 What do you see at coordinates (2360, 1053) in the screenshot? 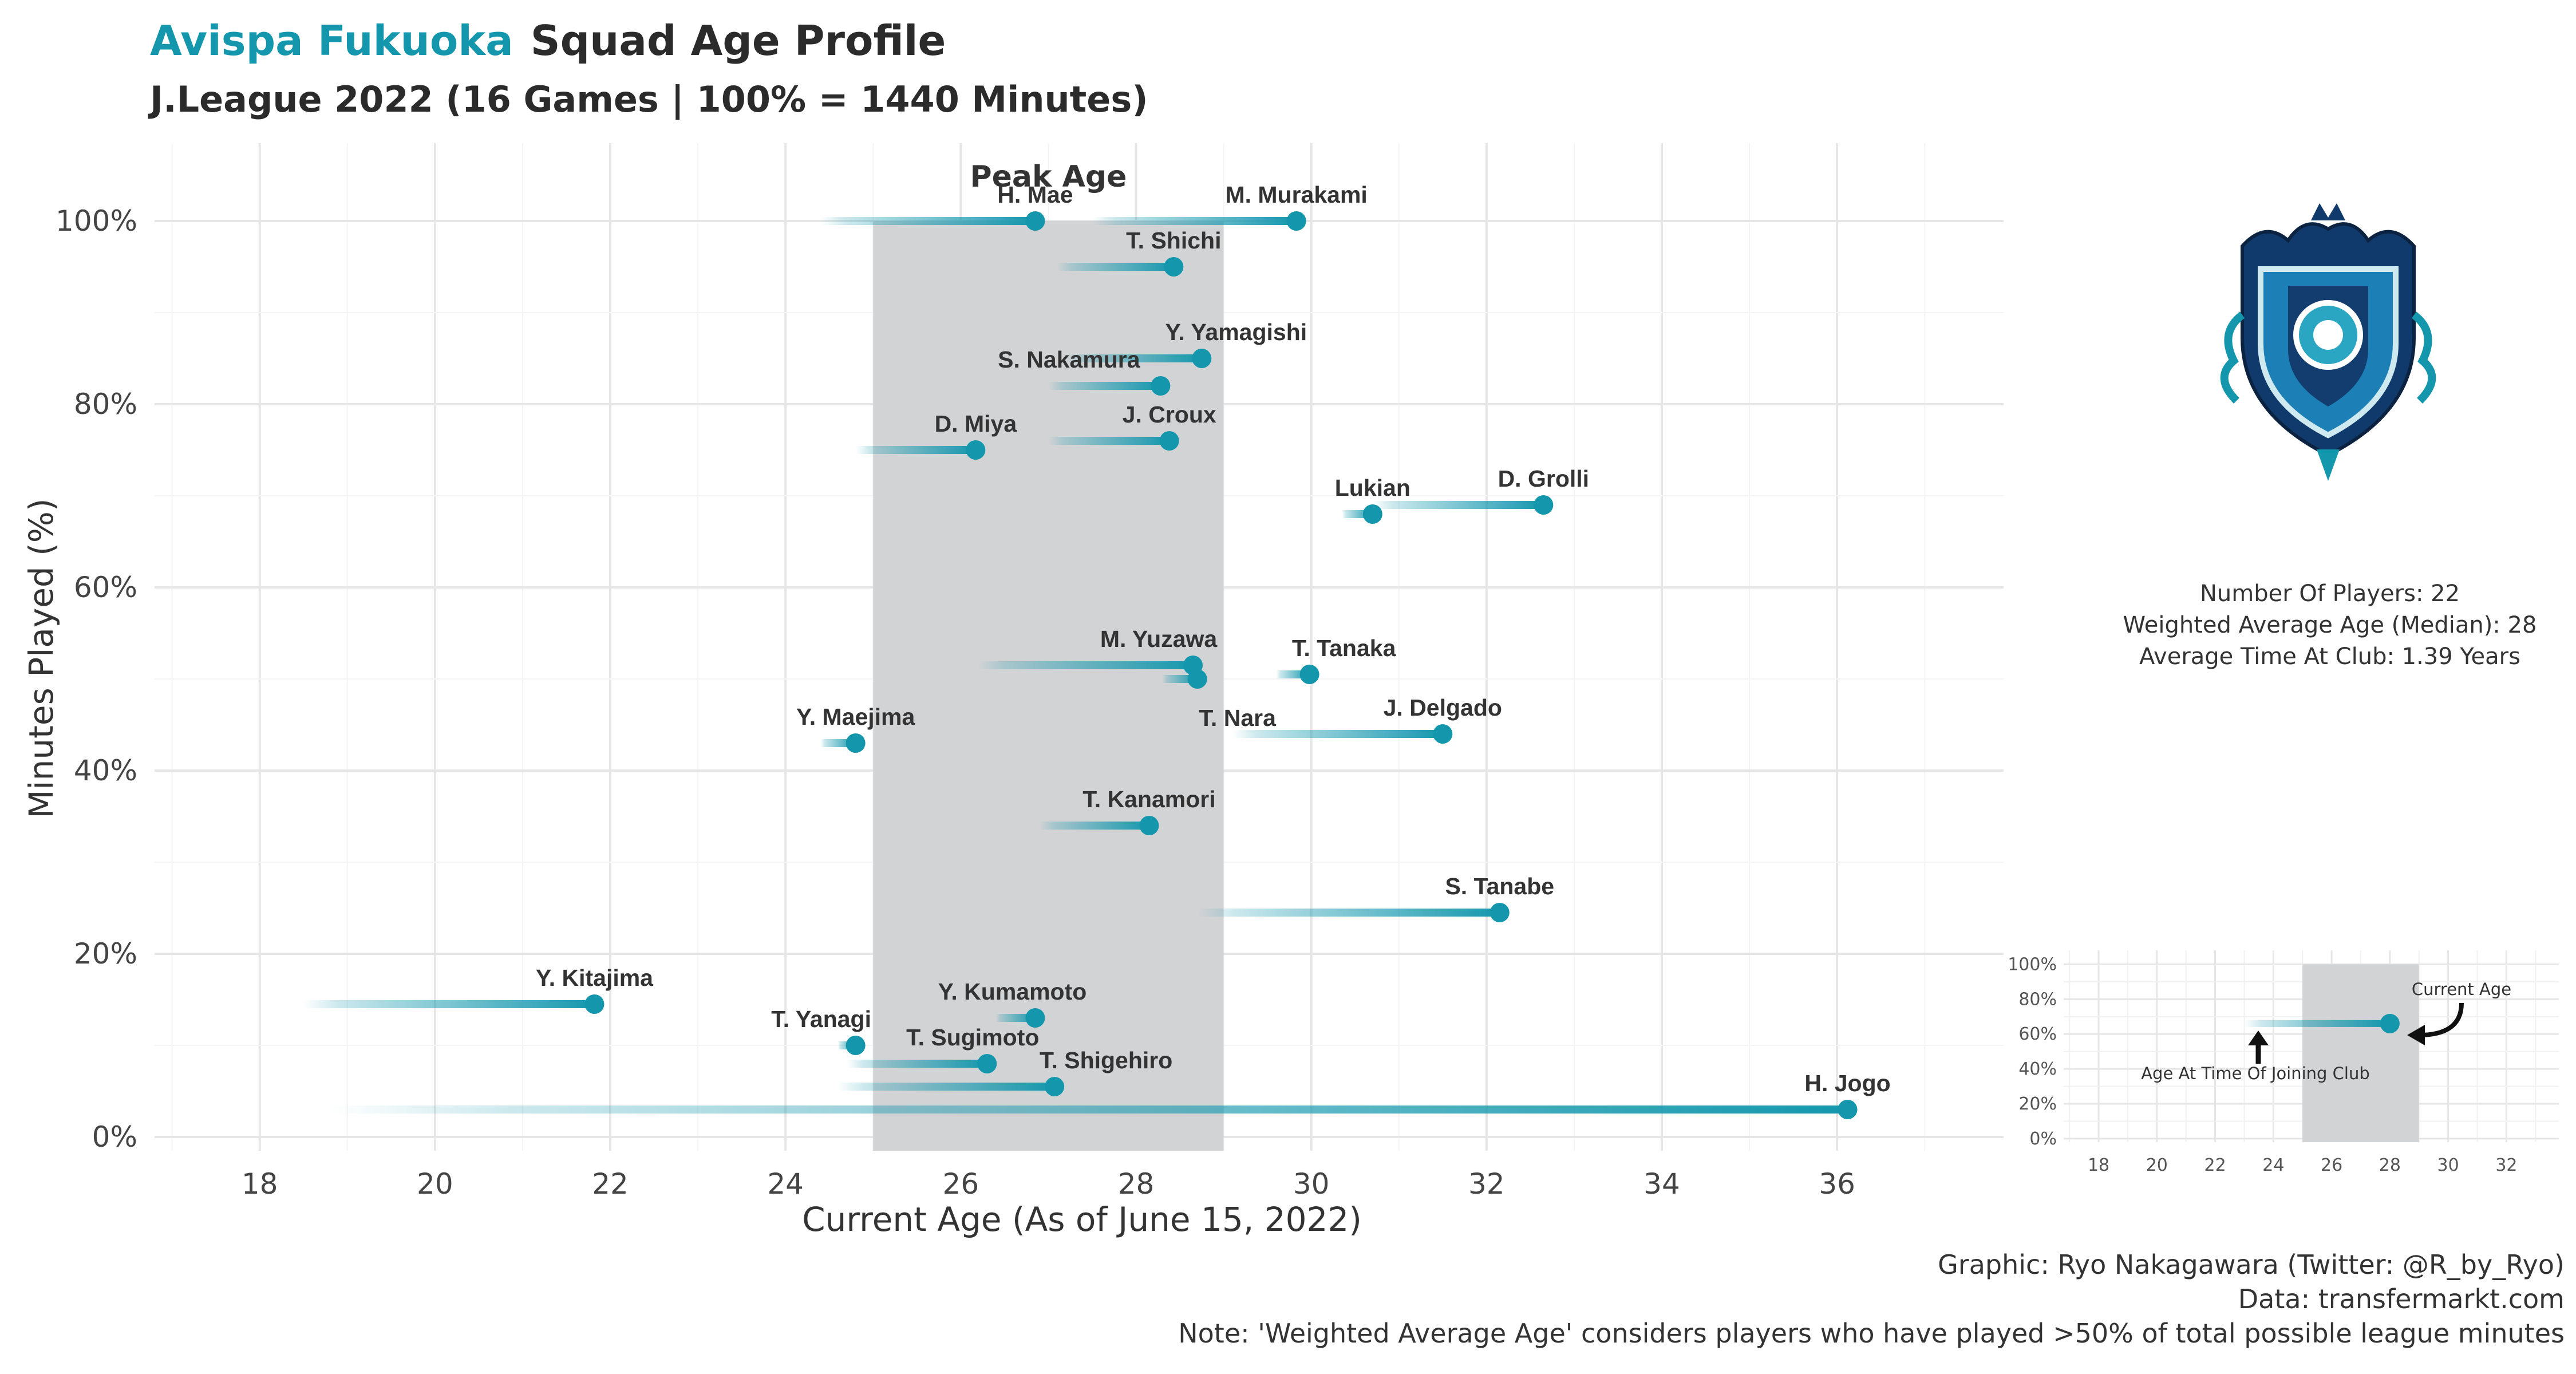
I see `inset-peak-rect` at bounding box center [2360, 1053].